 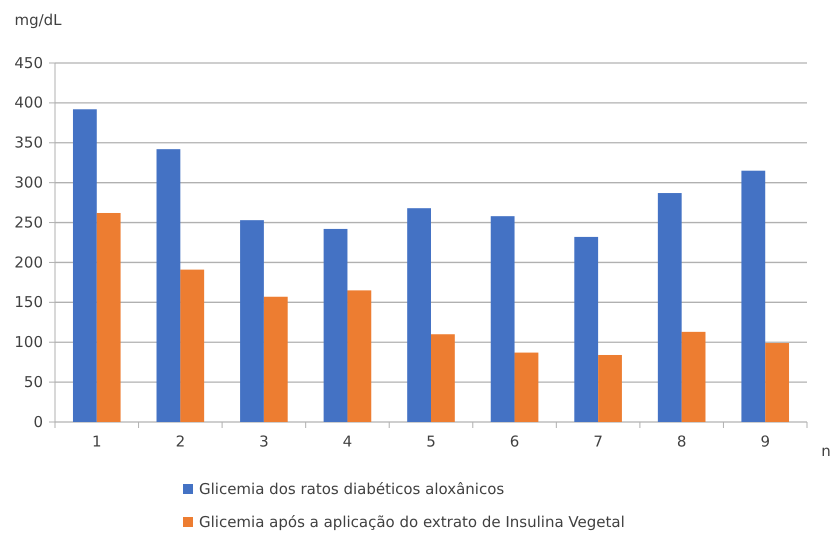 What do you see at coordinates (181, 441) in the screenshot?
I see `x-tick-label: 2` at bounding box center [181, 441].